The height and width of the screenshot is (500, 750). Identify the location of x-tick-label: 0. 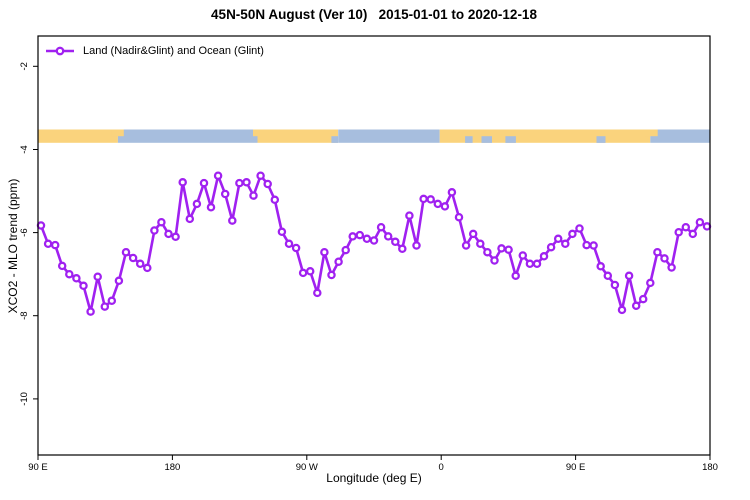
(441, 467).